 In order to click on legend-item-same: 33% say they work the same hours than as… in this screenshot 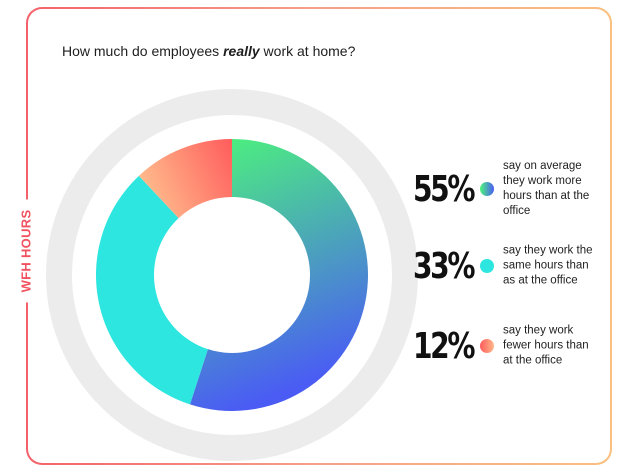, I will do `click(506, 266)`.